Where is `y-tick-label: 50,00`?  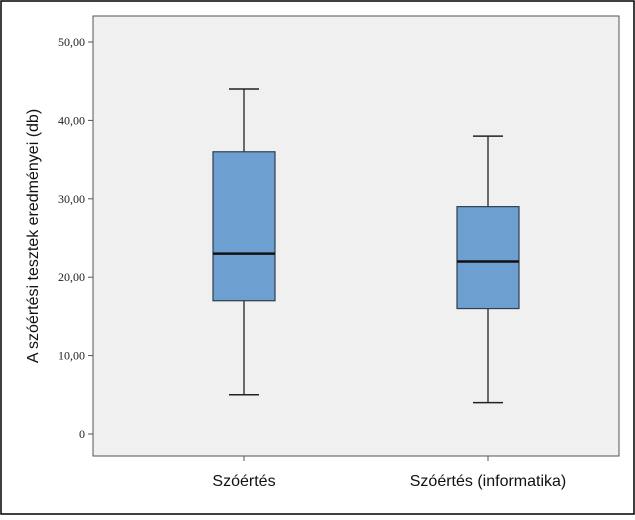
y-tick-label: 50,00 is located at coordinates (71, 42).